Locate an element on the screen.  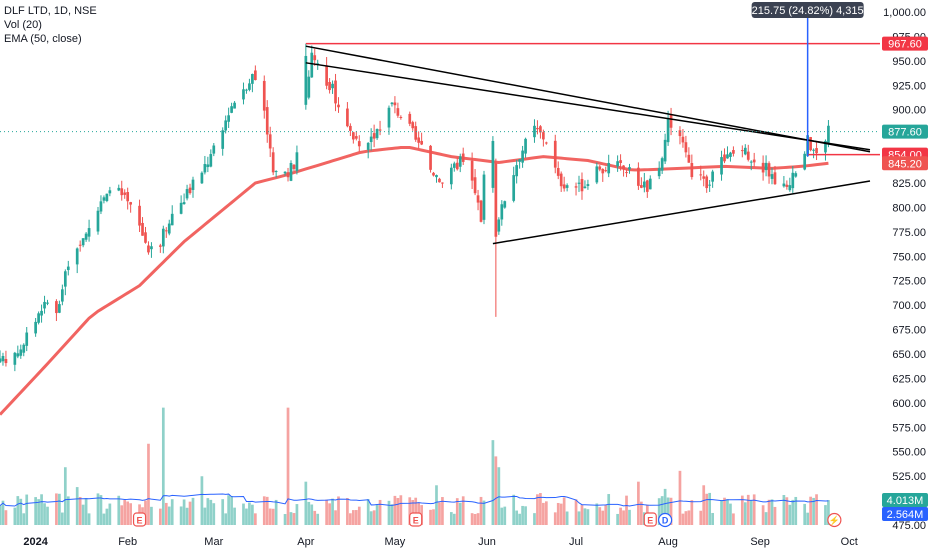
event-marker: D is located at coordinates (665, 520).